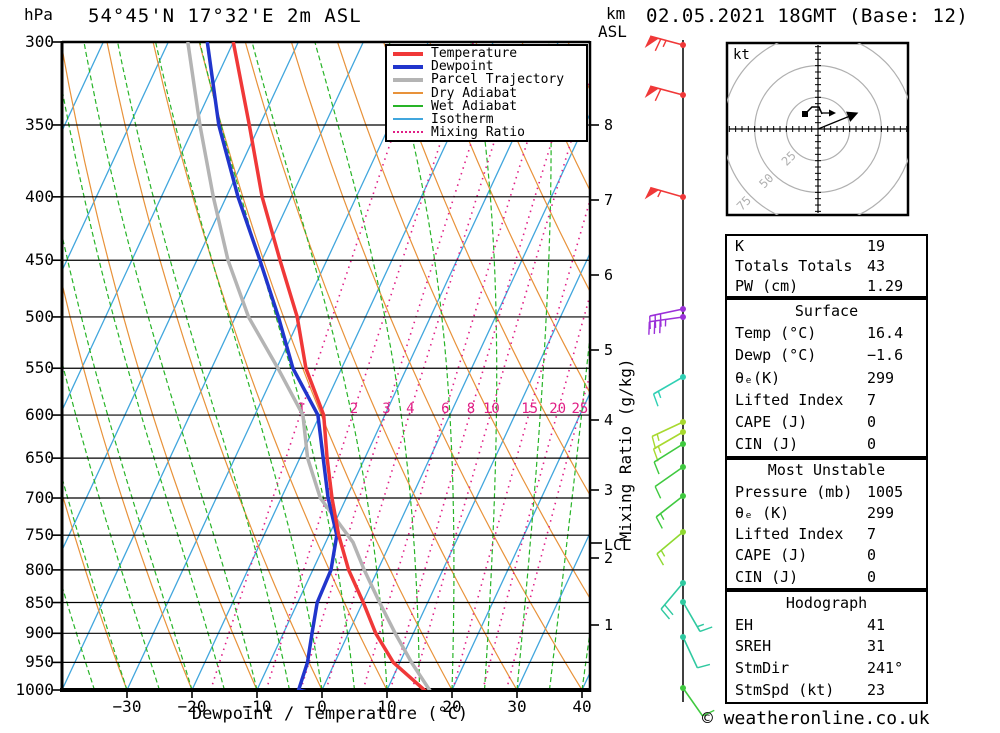 This screenshot has height=733, width=1000. What do you see at coordinates (826, 422) in the screenshot?
I see `table-row: CAPE (J) 0` at bounding box center [826, 422].